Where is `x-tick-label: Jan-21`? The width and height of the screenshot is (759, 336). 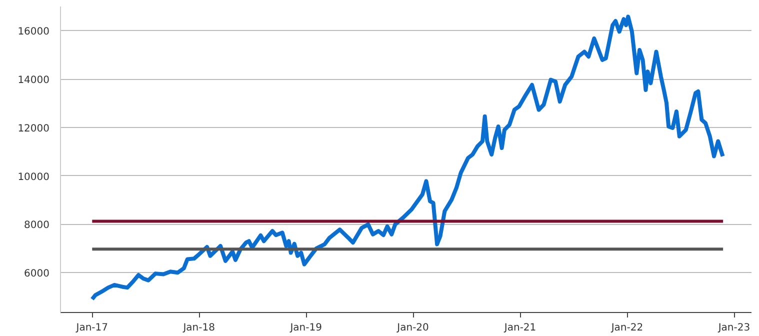
x-tick-label: Jan-21 is located at coordinates (519, 328).